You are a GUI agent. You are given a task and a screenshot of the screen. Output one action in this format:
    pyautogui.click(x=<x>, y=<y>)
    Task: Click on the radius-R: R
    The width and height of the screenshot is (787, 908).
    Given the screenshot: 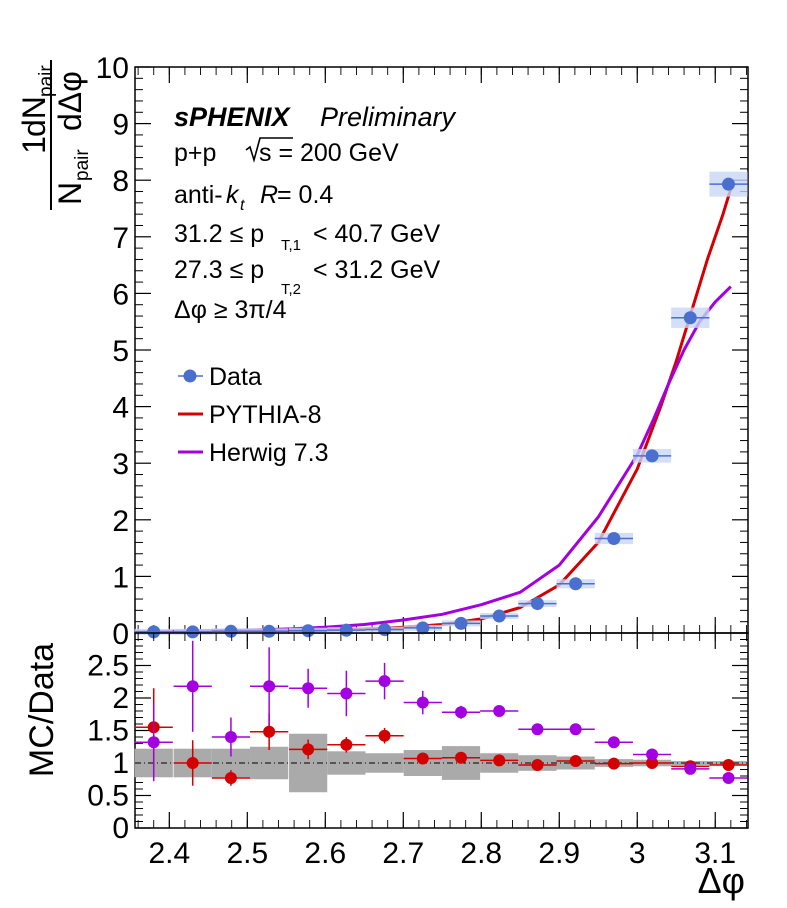 What is the action you would take?
    pyautogui.click(x=269, y=195)
    